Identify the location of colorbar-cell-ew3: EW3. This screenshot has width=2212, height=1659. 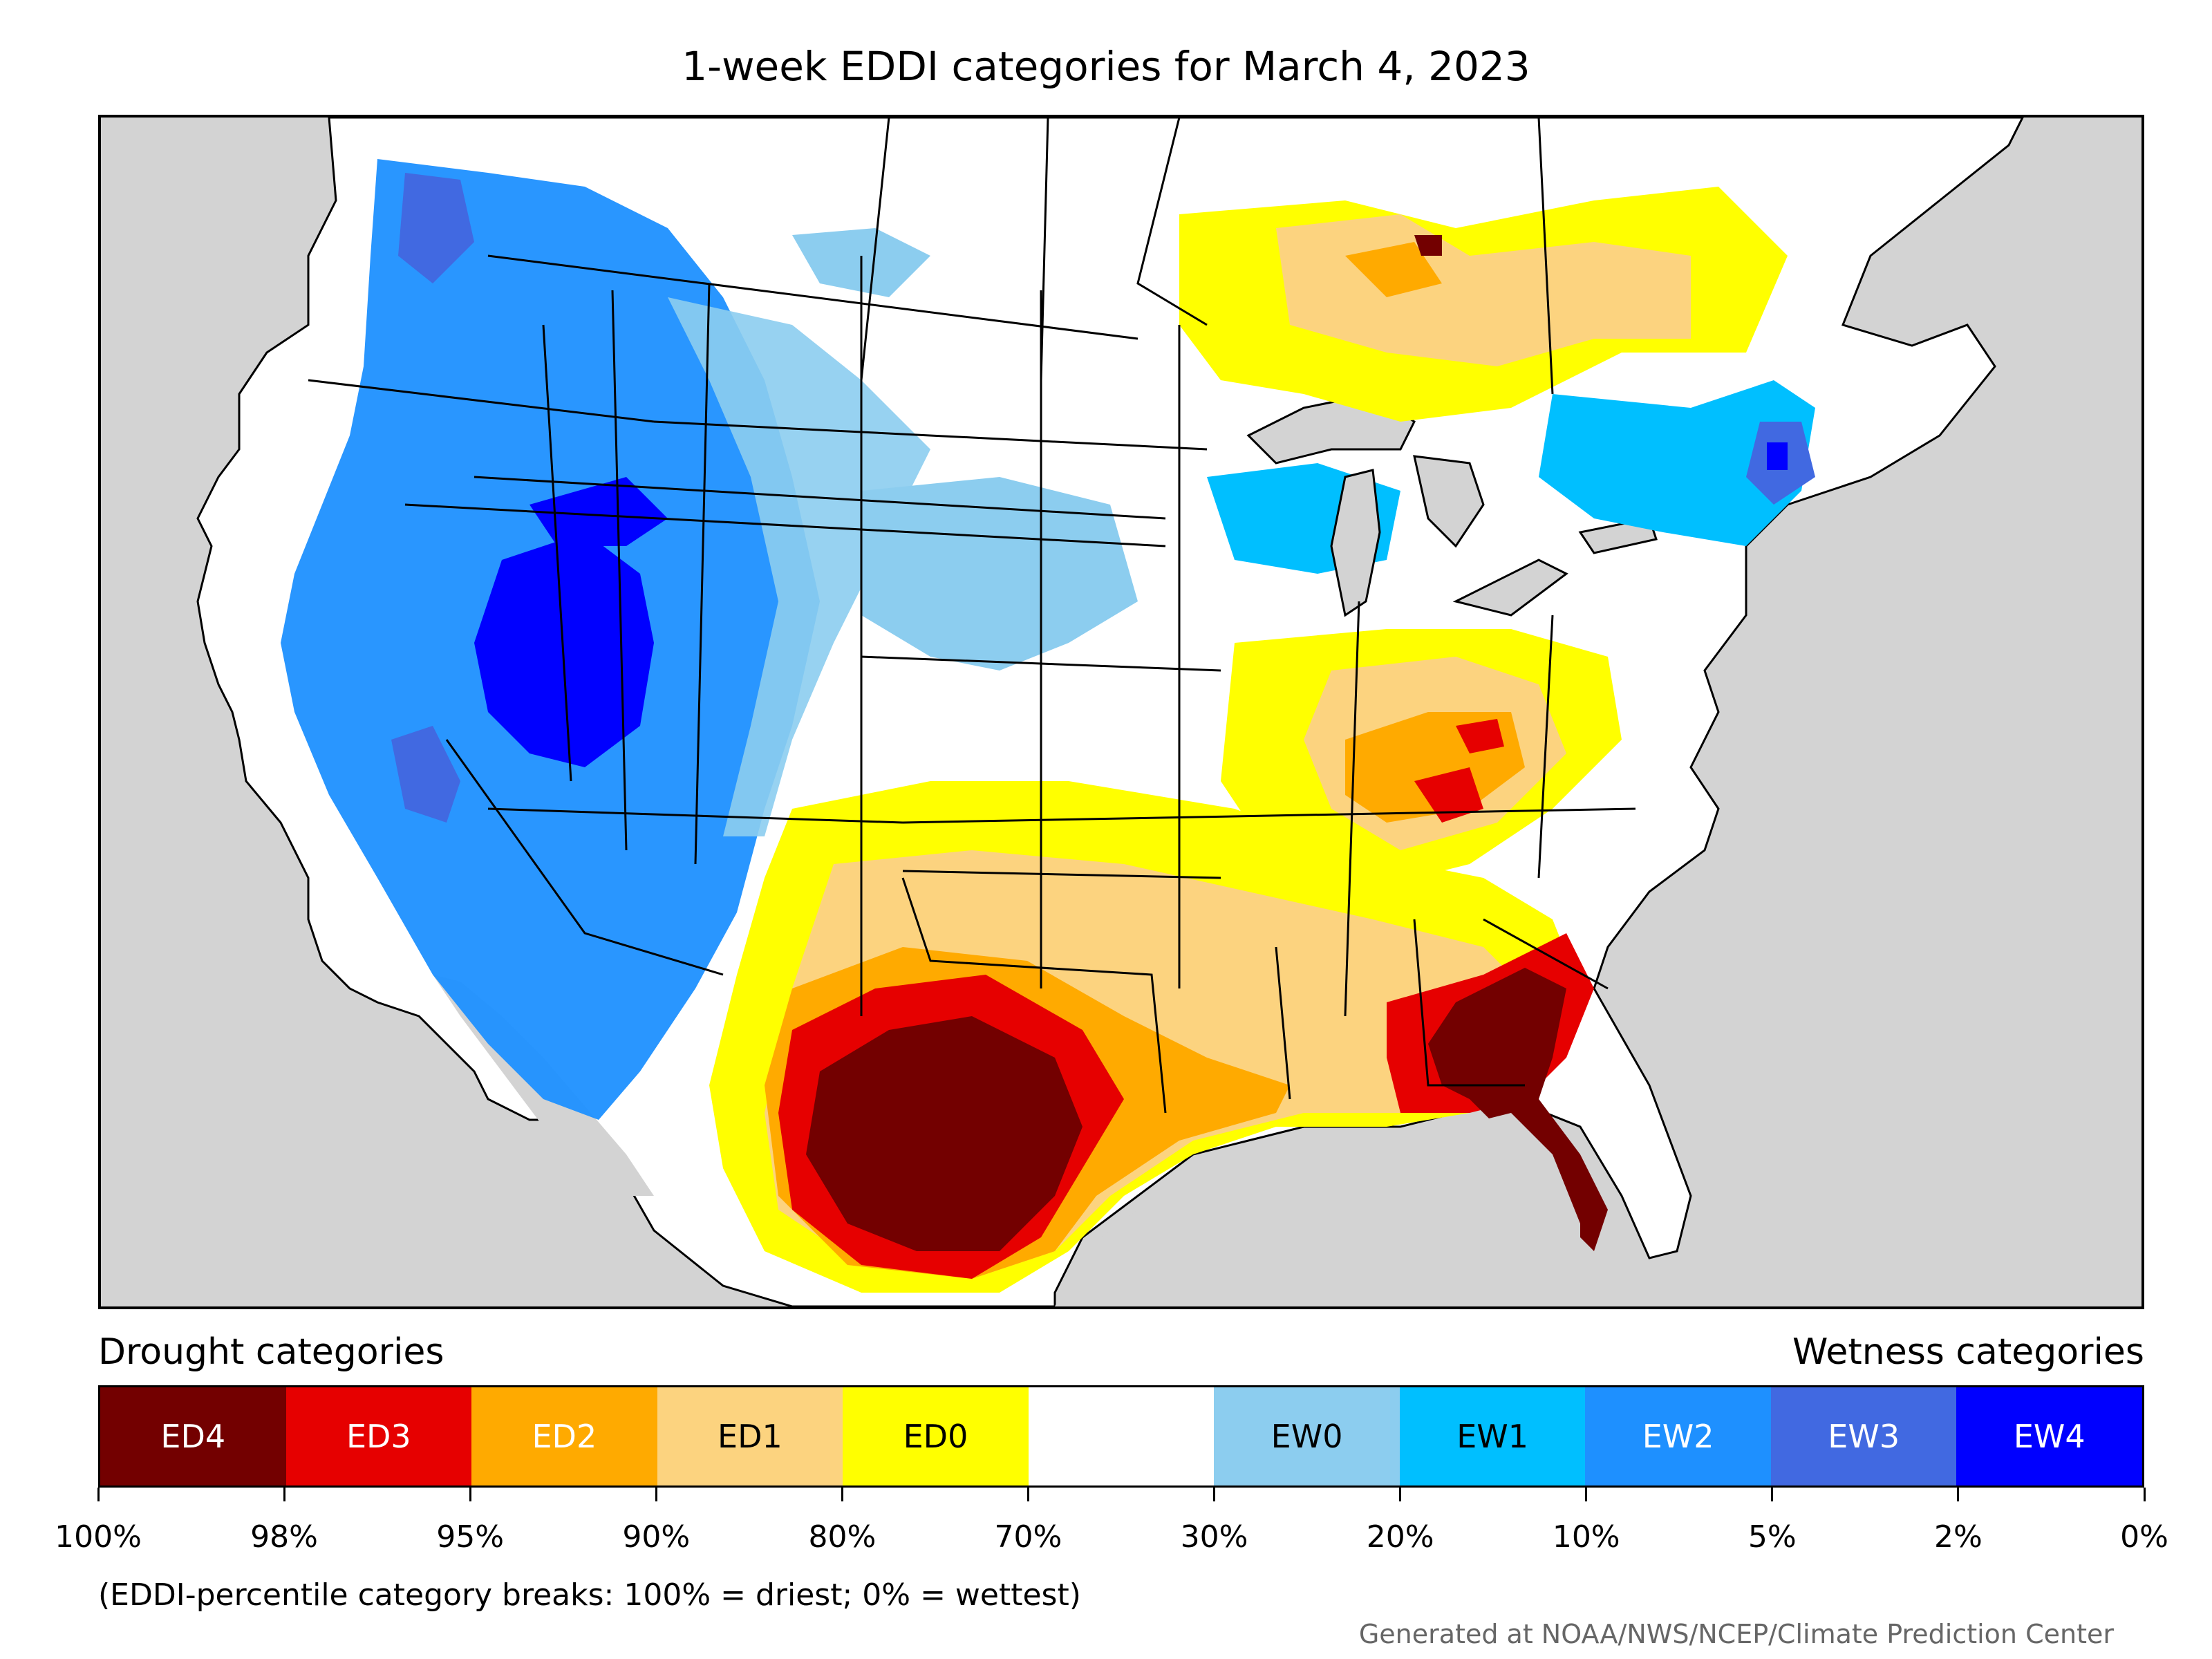
(1863, 1436).